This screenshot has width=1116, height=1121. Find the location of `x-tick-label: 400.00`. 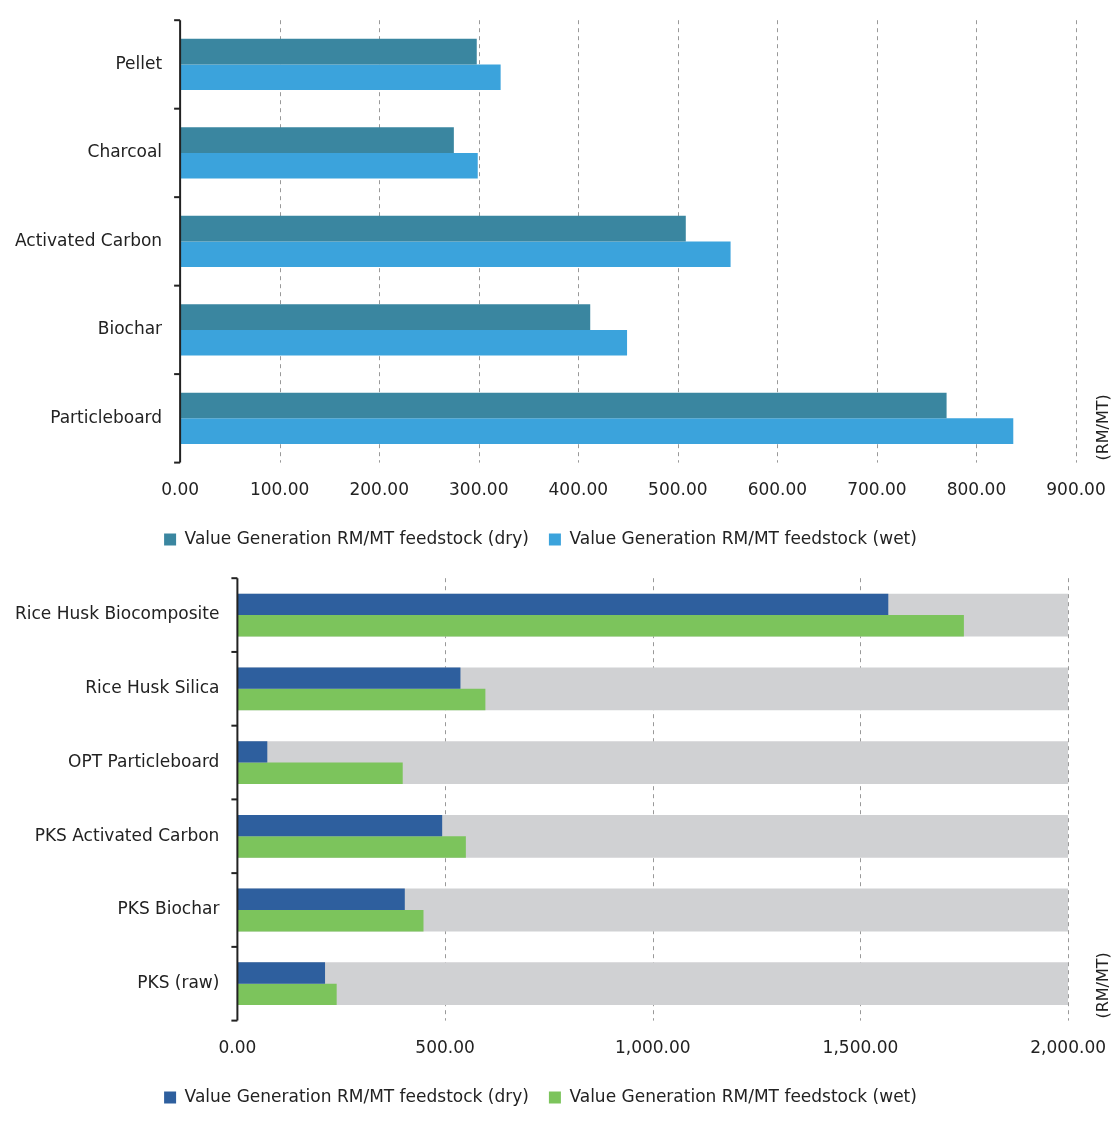

x-tick-label: 400.00 is located at coordinates (578, 489).